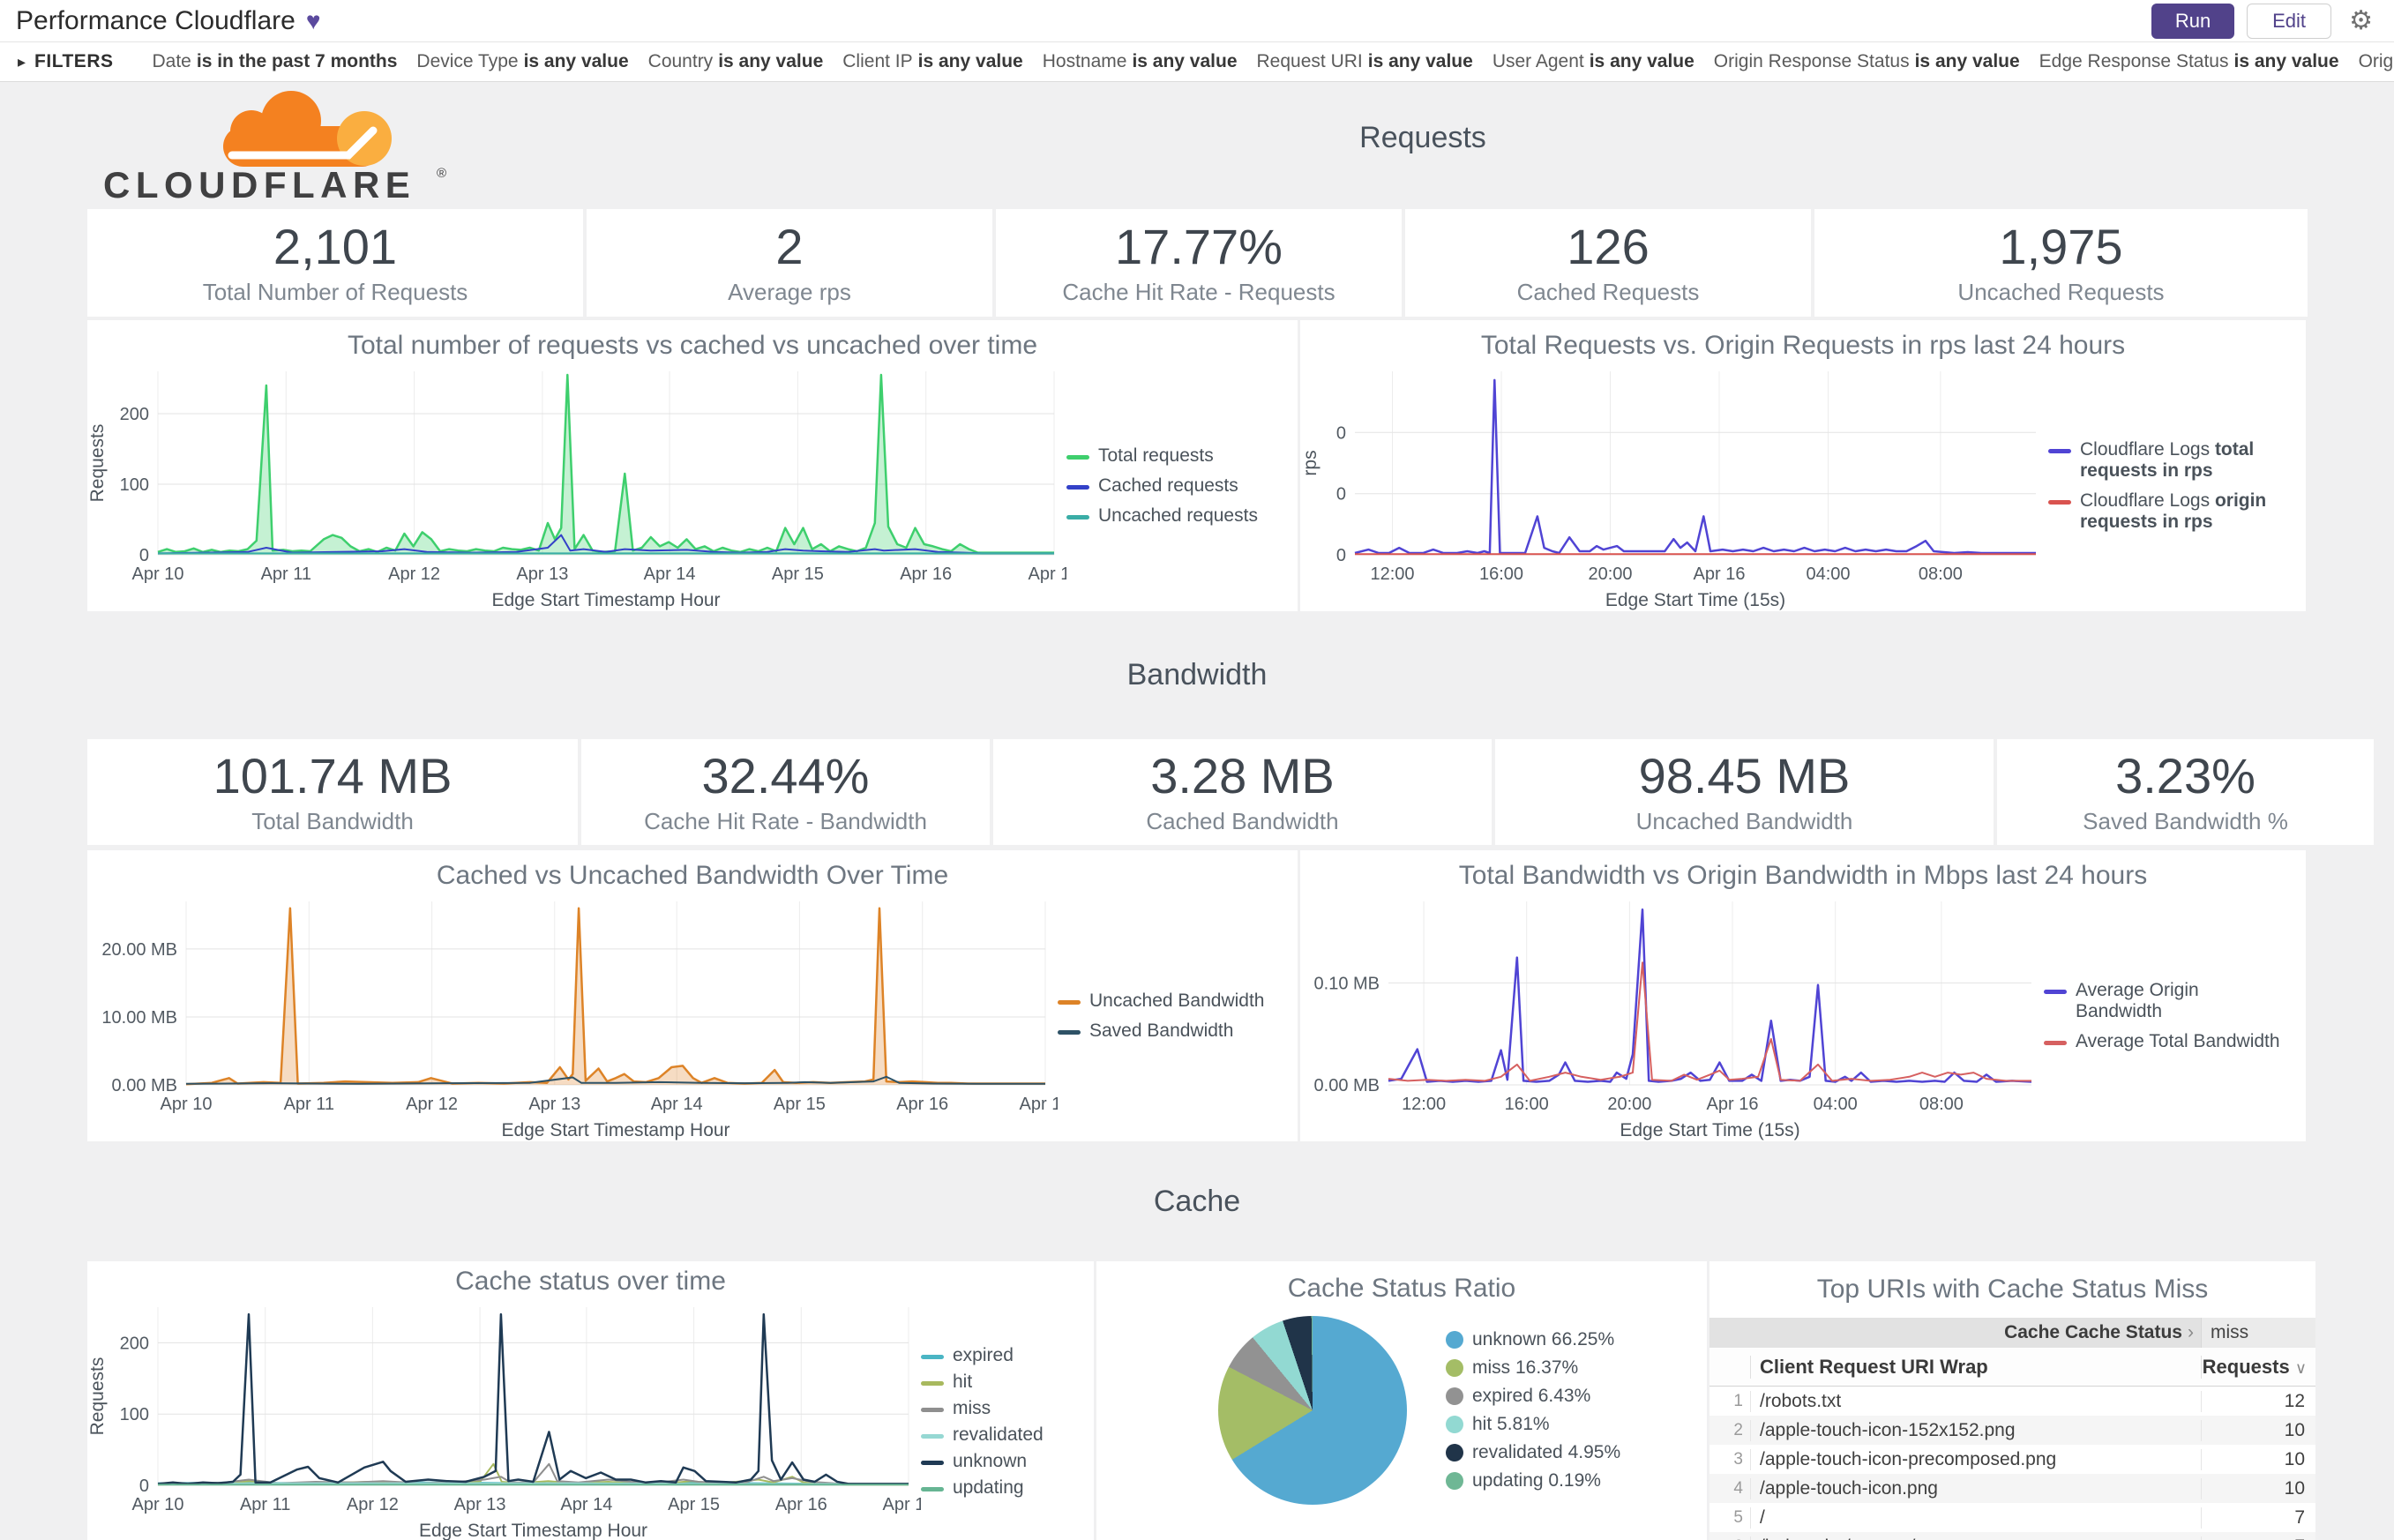  Describe the element at coordinates (22, 61) in the screenshot. I see `filters-caret-icon: ▸` at that location.